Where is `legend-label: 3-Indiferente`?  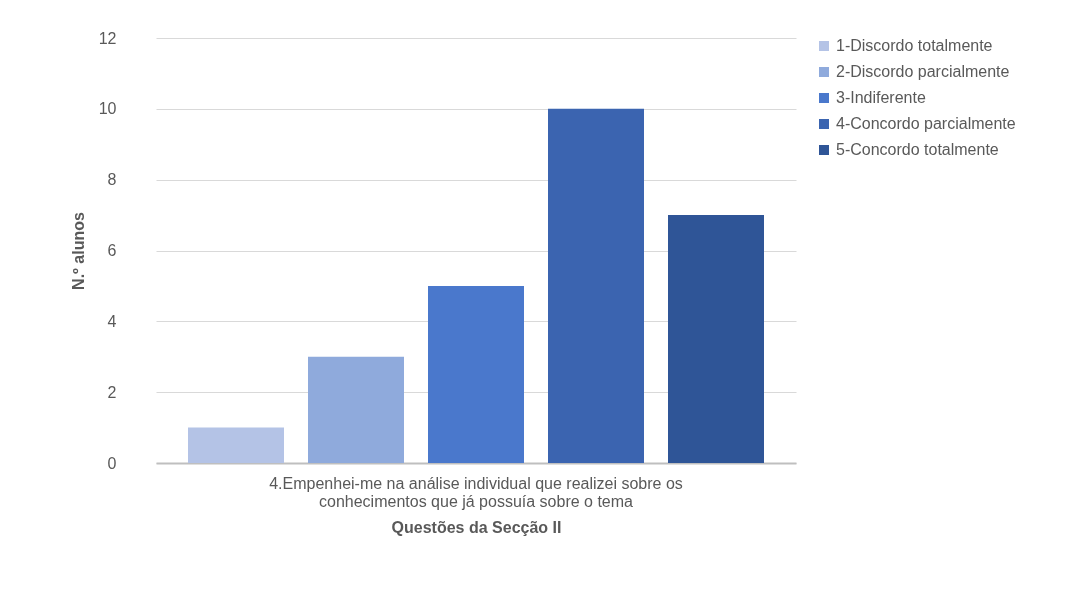
legend-label: 3-Indiferente is located at coordinates (881, 97).